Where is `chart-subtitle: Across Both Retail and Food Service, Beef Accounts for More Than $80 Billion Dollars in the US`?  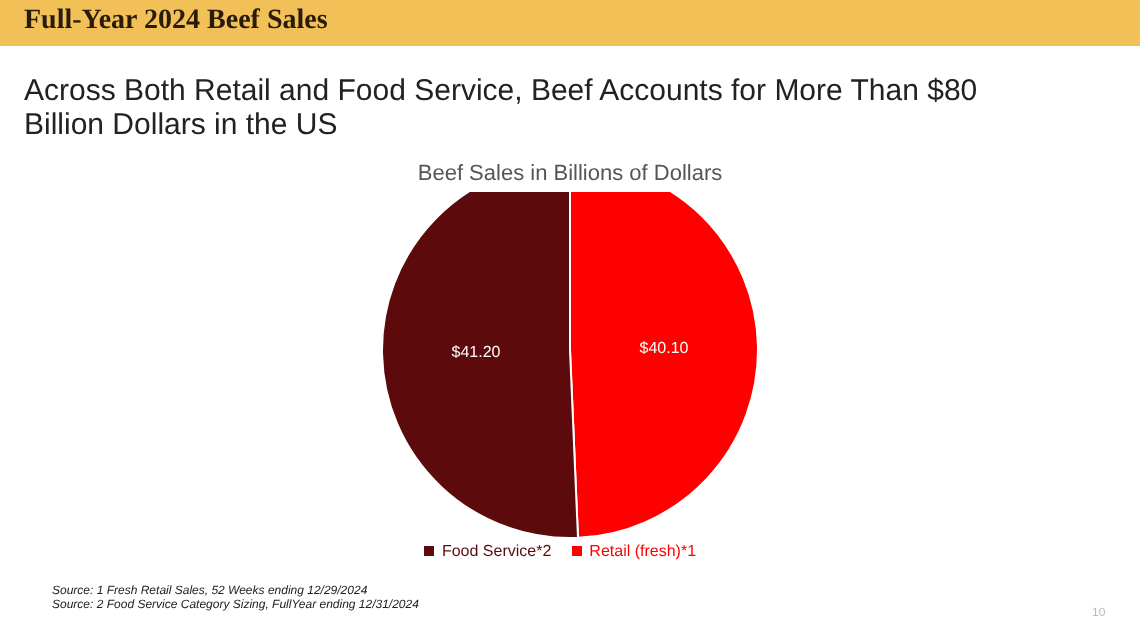 chart-subtitle: Across Both Retail and Food Service, Beef Accounts for More Than $80 Billion Dollars in the US is located at coordinates (502, 108).